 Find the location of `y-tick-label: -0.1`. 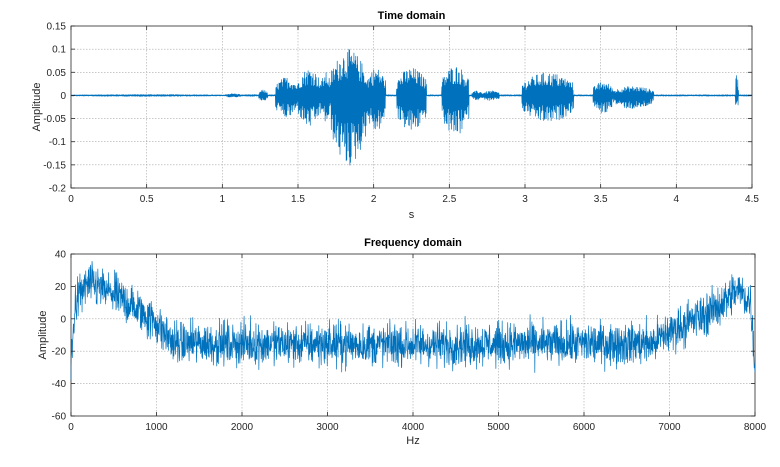

y-tick-label: -0.1 is located at coordinates (58, 142).